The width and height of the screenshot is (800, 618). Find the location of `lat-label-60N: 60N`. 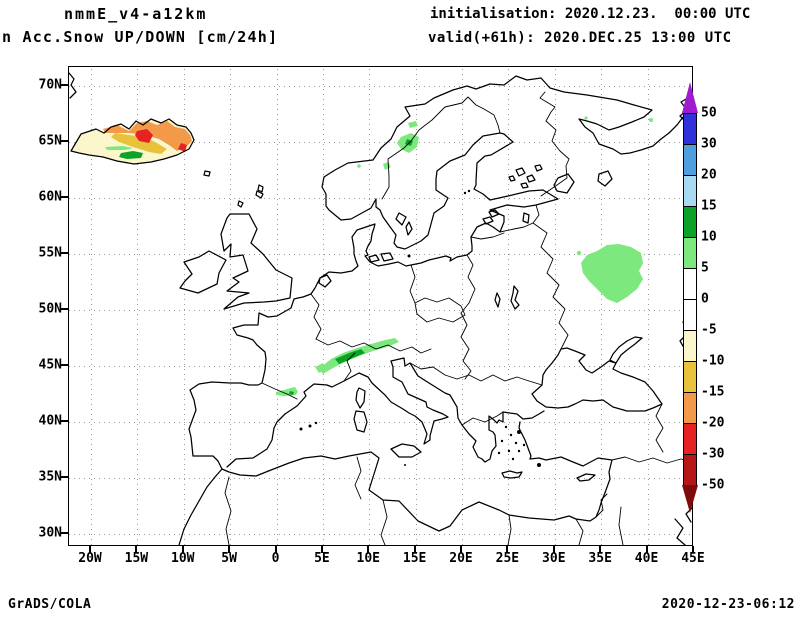

lat-label-60N: 60N is located at coordinates (50, 197).